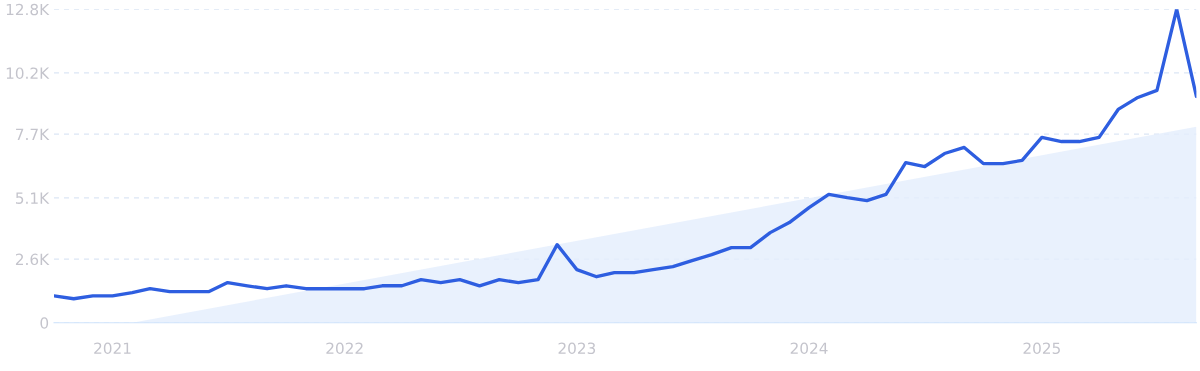 The height and width of the screenshot is (371, 1200). I want to click on y-tick-label: 0, so click(44, 323).